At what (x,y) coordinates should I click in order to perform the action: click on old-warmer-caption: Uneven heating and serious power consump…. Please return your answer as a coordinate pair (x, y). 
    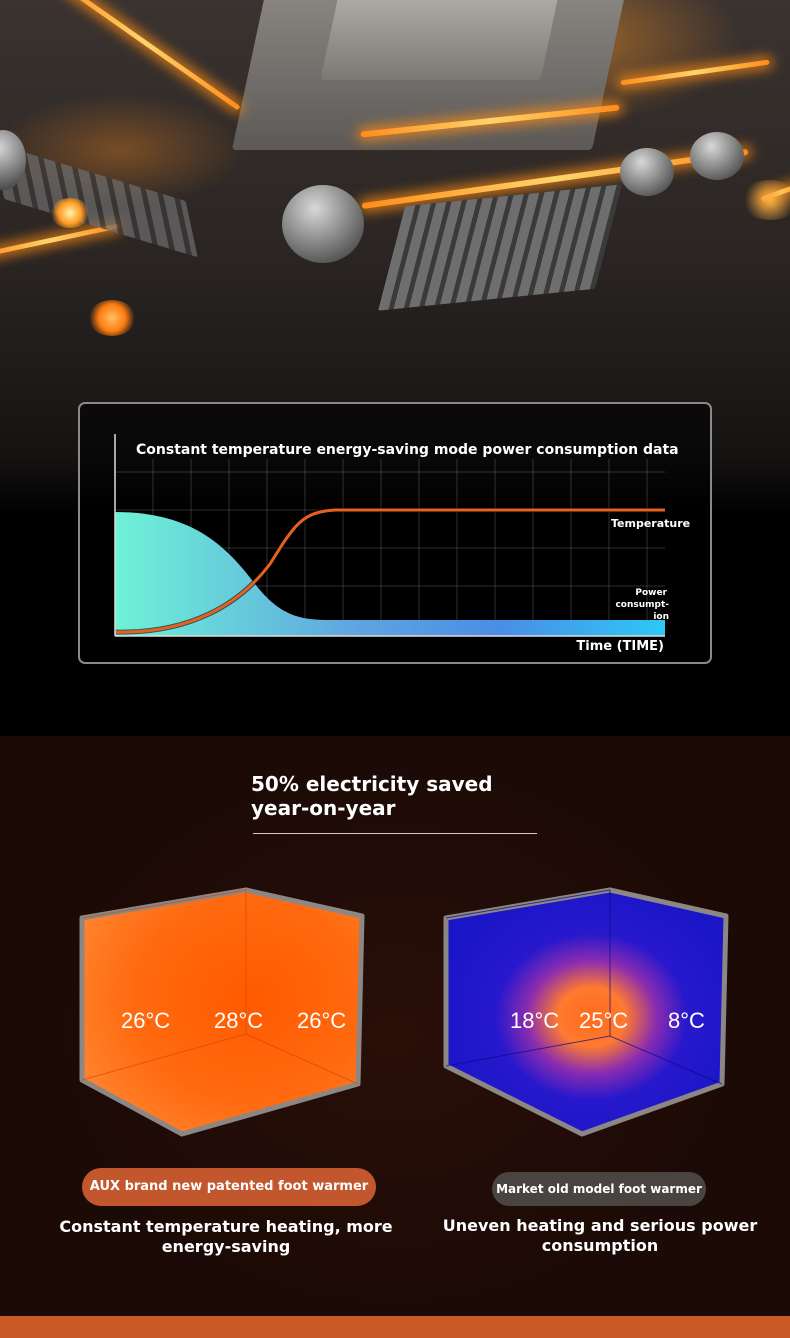
    Looking at the image, I should click on (600, 1235).